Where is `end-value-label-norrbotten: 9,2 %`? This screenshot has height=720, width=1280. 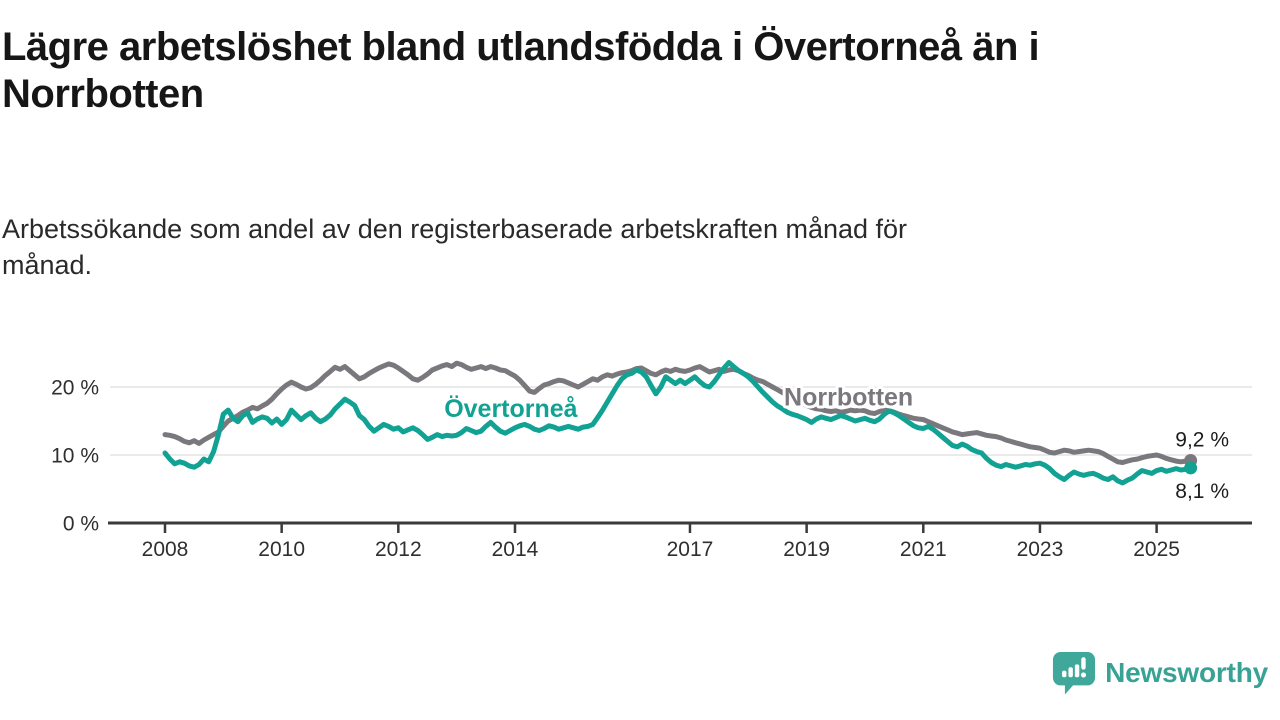
end-value-label-norrbotten: 9,2 % is located at coordinates (1202, 439).